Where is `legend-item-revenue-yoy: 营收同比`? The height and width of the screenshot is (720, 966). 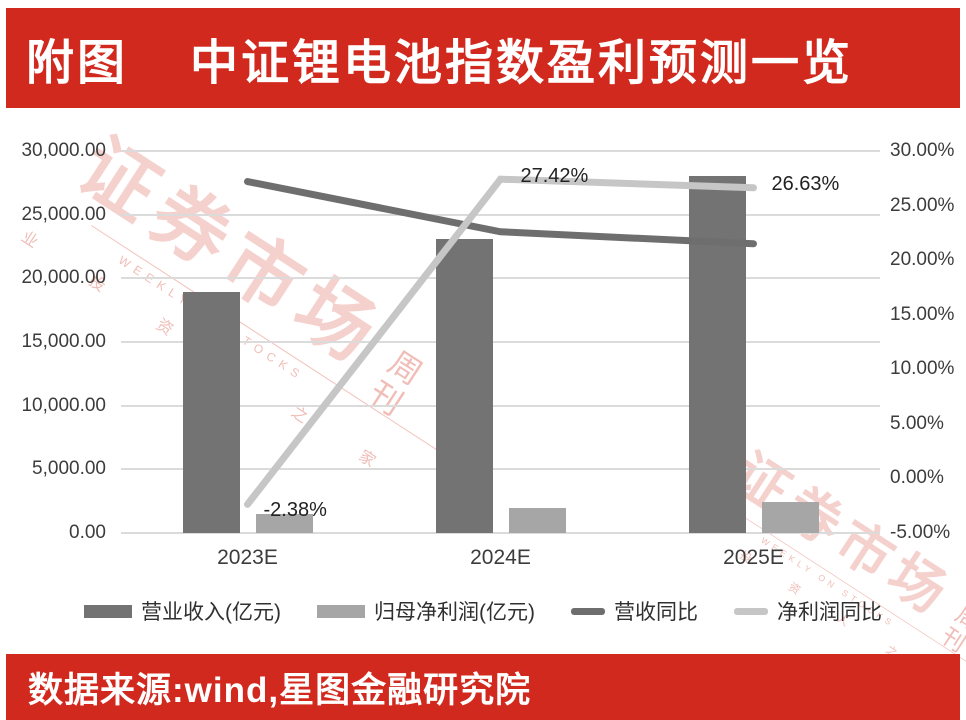
legend-item-revenue-yoy: 营收同比 is located at coordinates (634, 611).